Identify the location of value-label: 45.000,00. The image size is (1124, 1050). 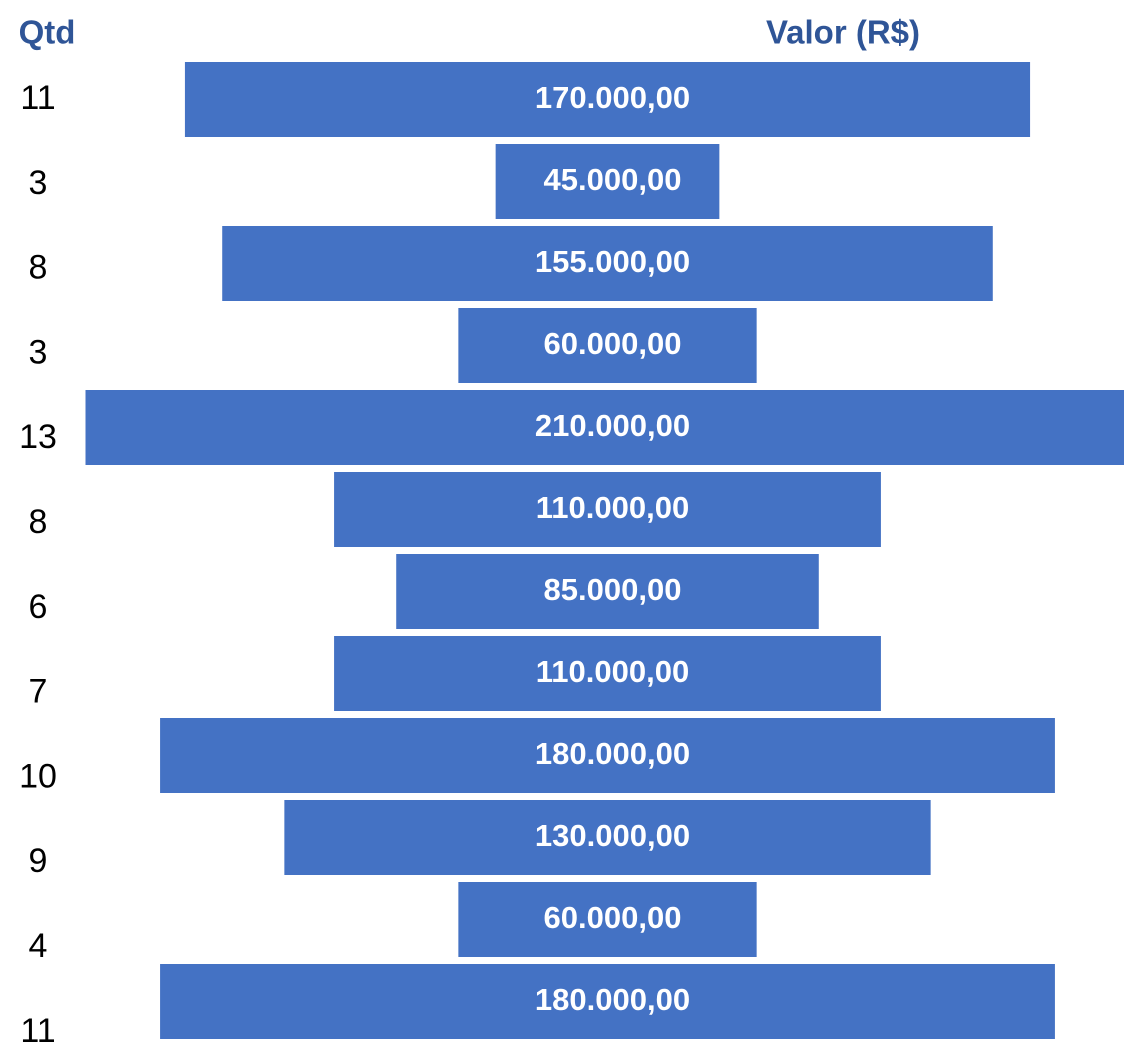
(613, 179).